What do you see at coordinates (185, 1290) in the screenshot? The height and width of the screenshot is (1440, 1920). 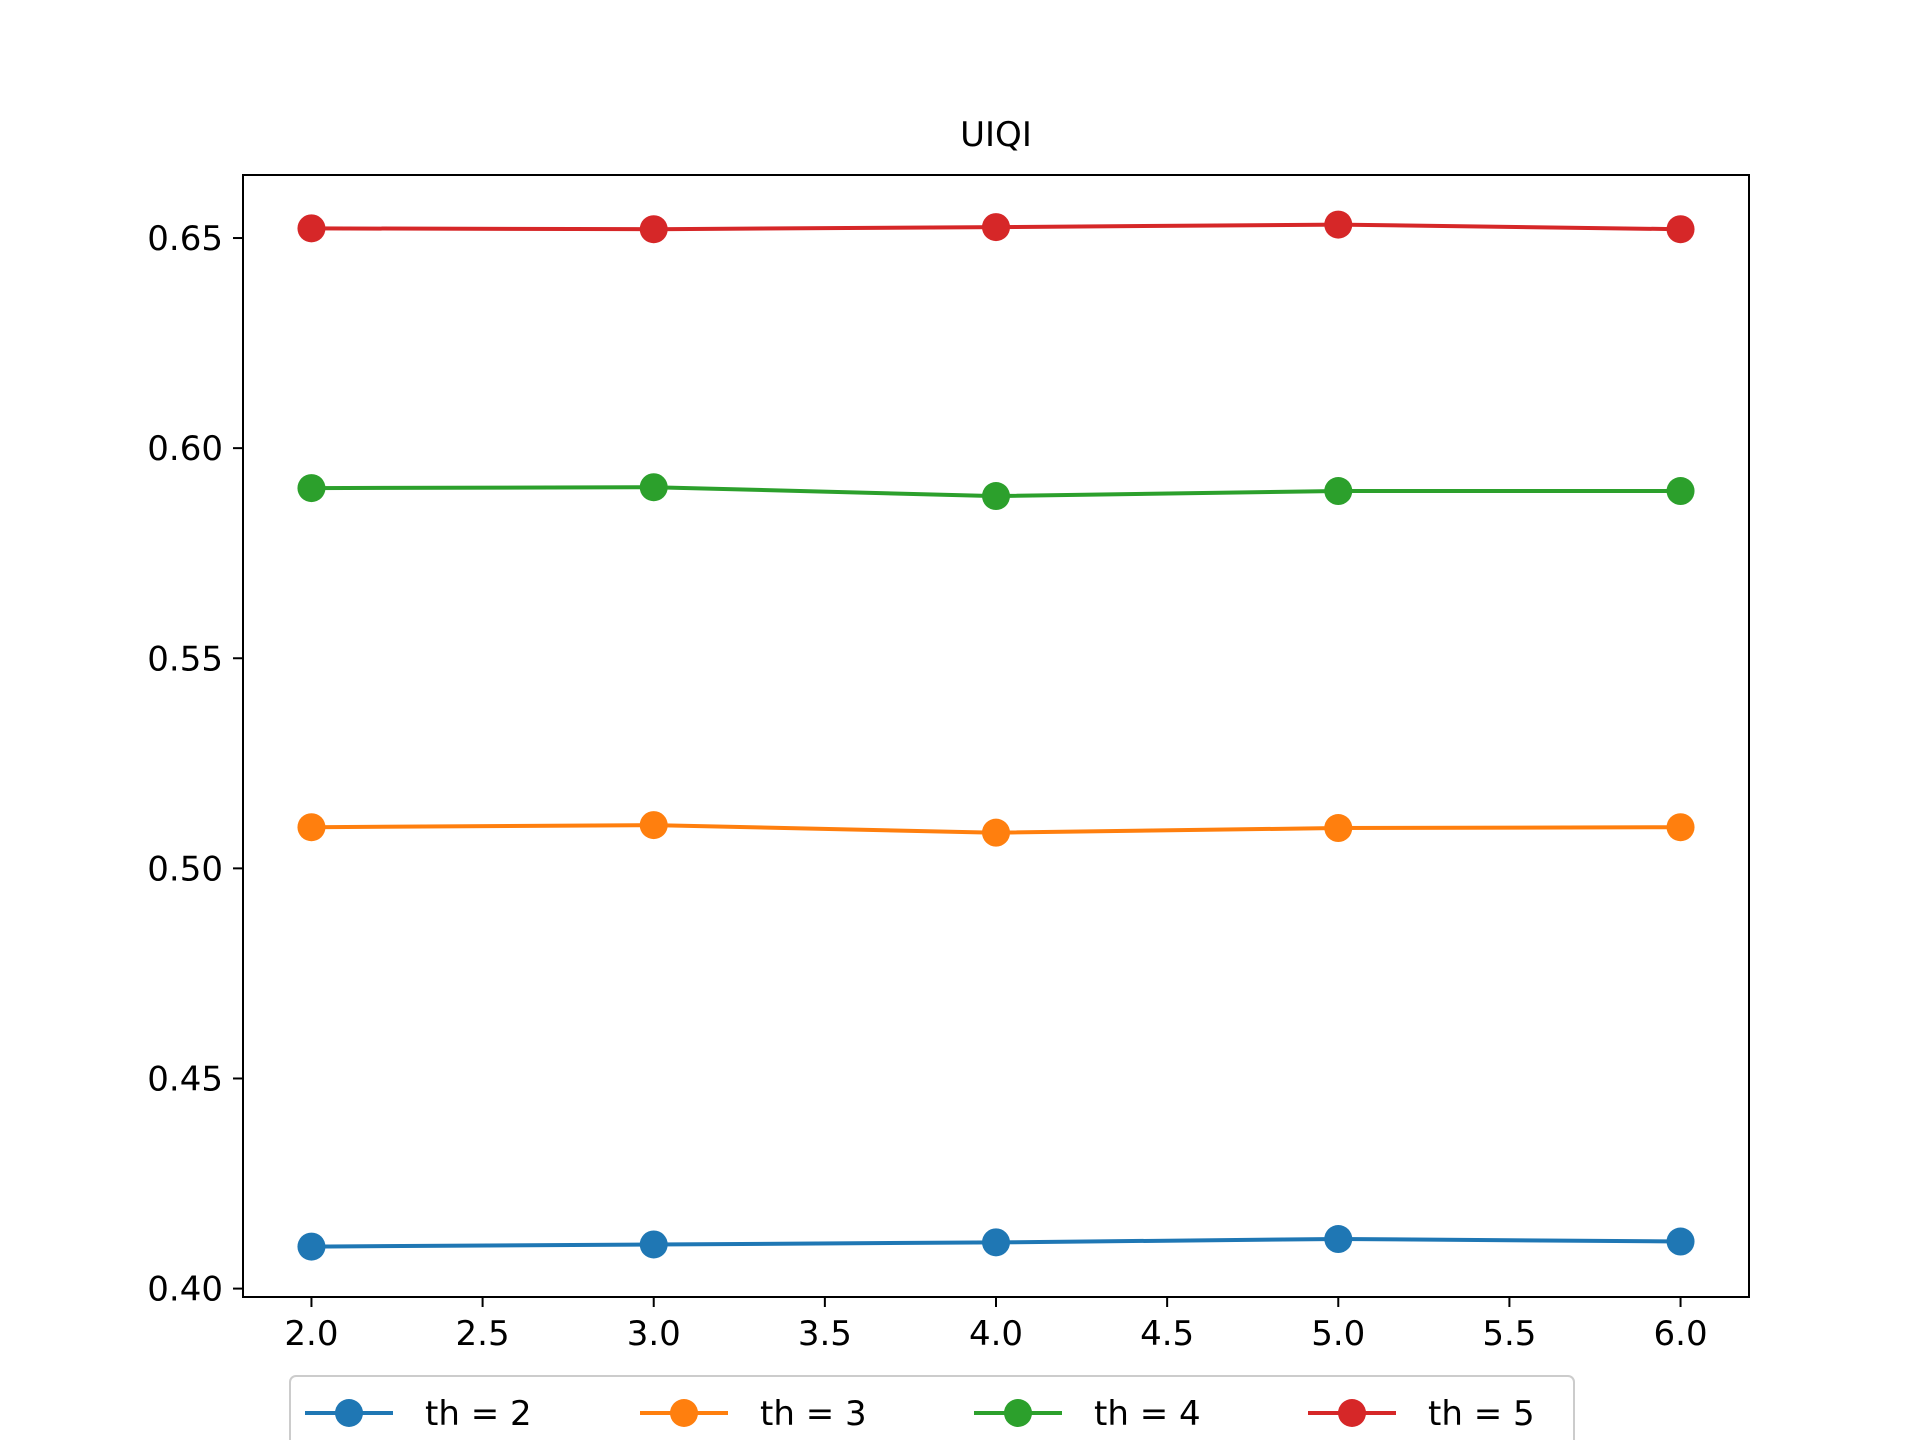 I see `y-tick-label: 0.40` at bounding box center [185, 1290].